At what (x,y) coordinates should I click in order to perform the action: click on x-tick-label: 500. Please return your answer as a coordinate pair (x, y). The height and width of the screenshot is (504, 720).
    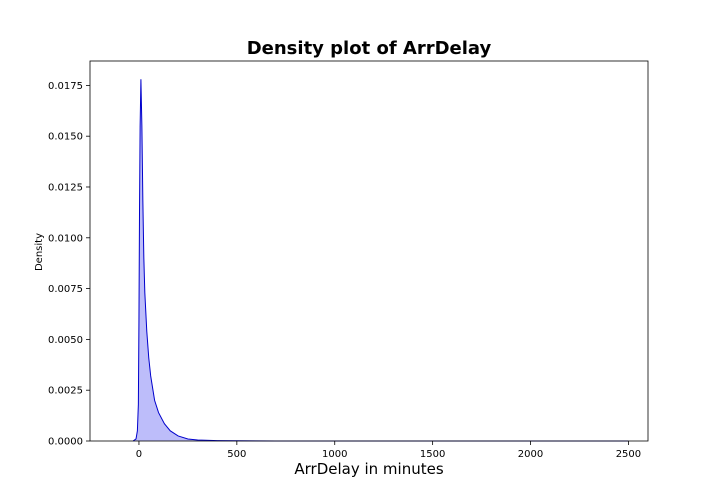
    Looking at the image, I should click on (236, 454).